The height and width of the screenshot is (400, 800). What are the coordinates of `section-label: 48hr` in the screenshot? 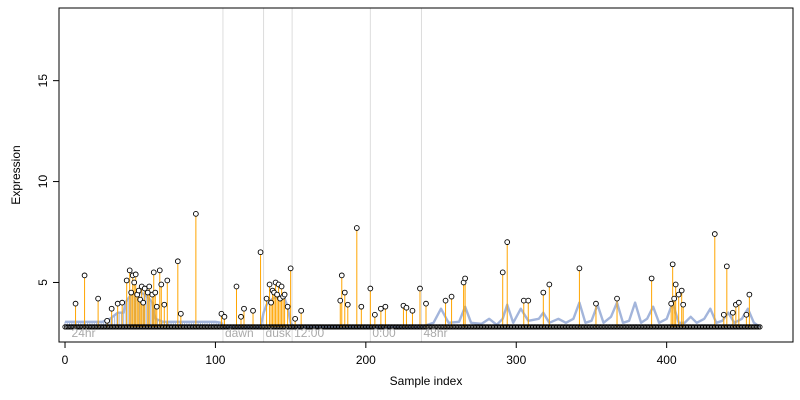 It's located at (435, 333).